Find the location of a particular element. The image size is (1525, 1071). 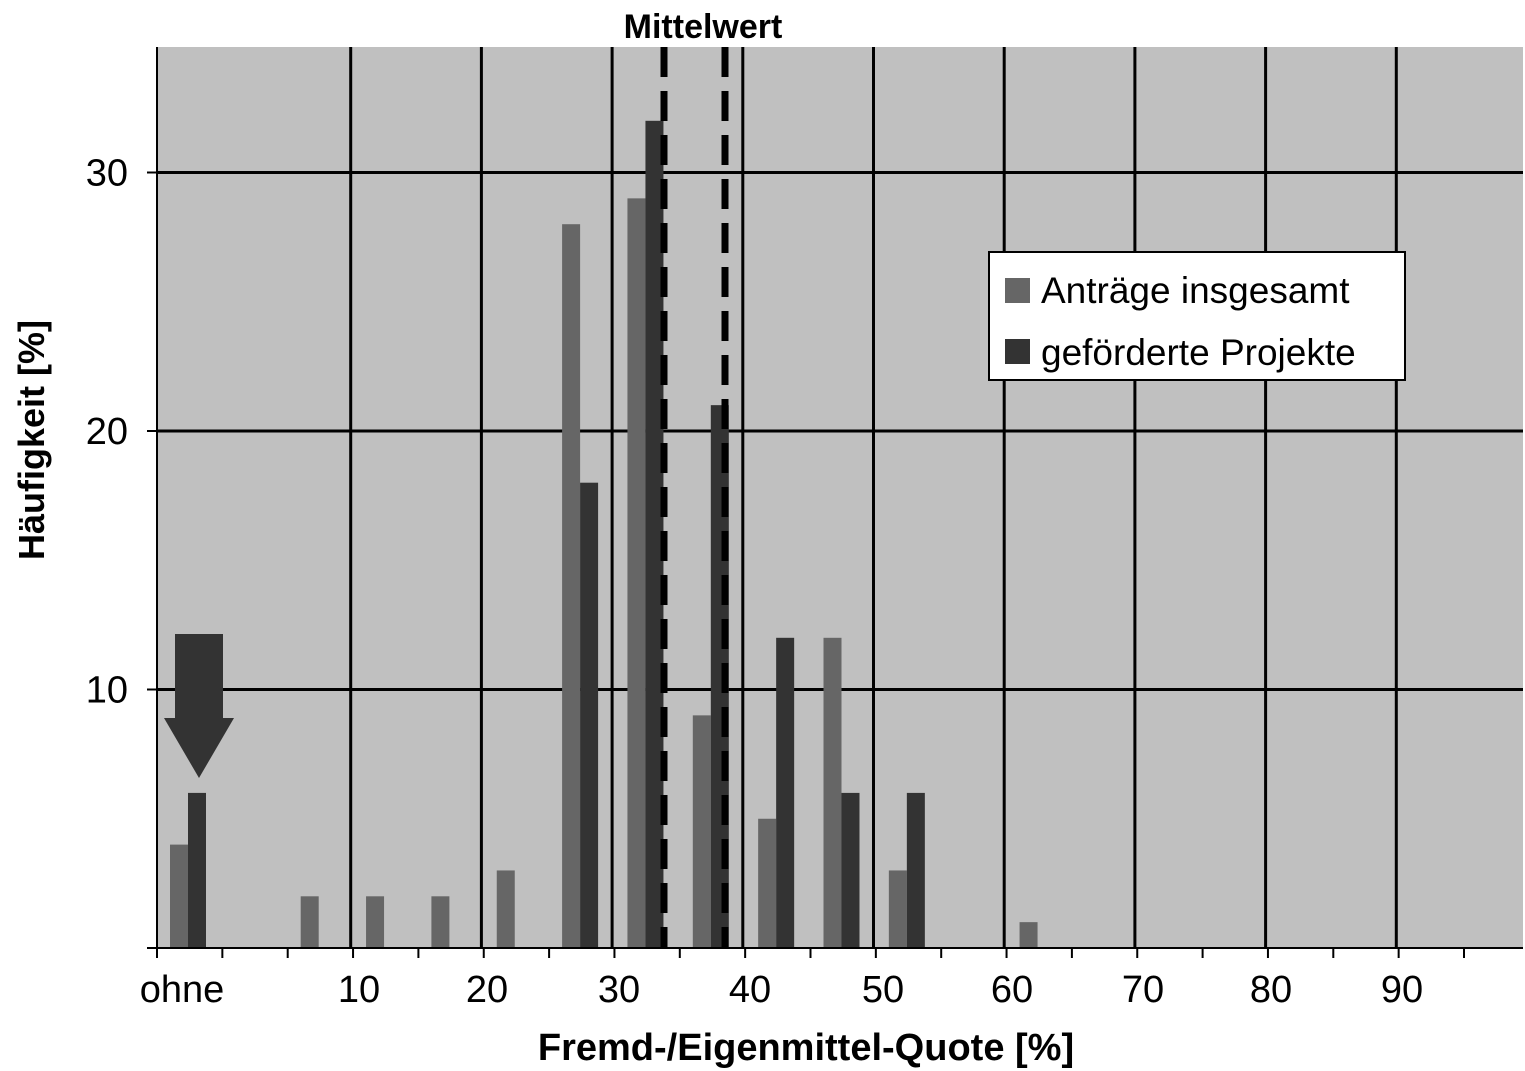

x-tick-label: 30 is located at coordinates (619, 990).